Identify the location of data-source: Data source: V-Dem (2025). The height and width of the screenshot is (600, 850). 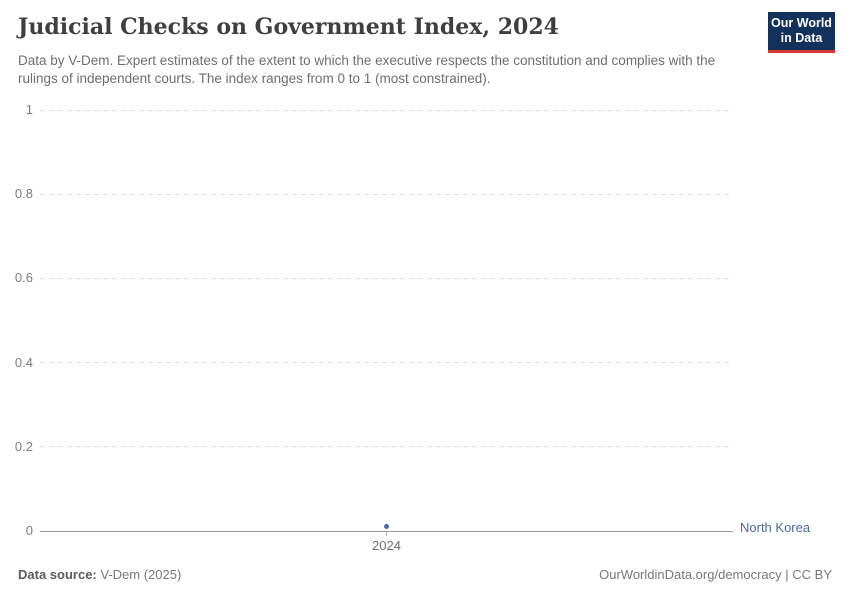
(99, 574).